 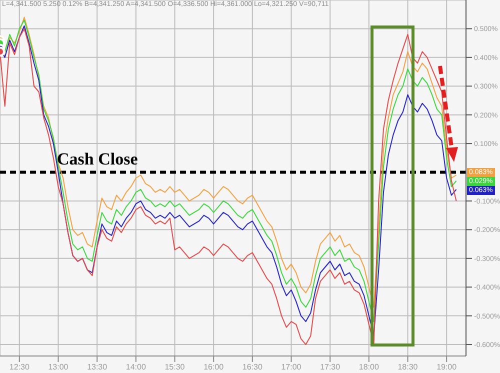 What do you see at coordinates (136, 367) in the screenshot?
I see `x-tick-label: 14:00` at bounding box center [136, 367].